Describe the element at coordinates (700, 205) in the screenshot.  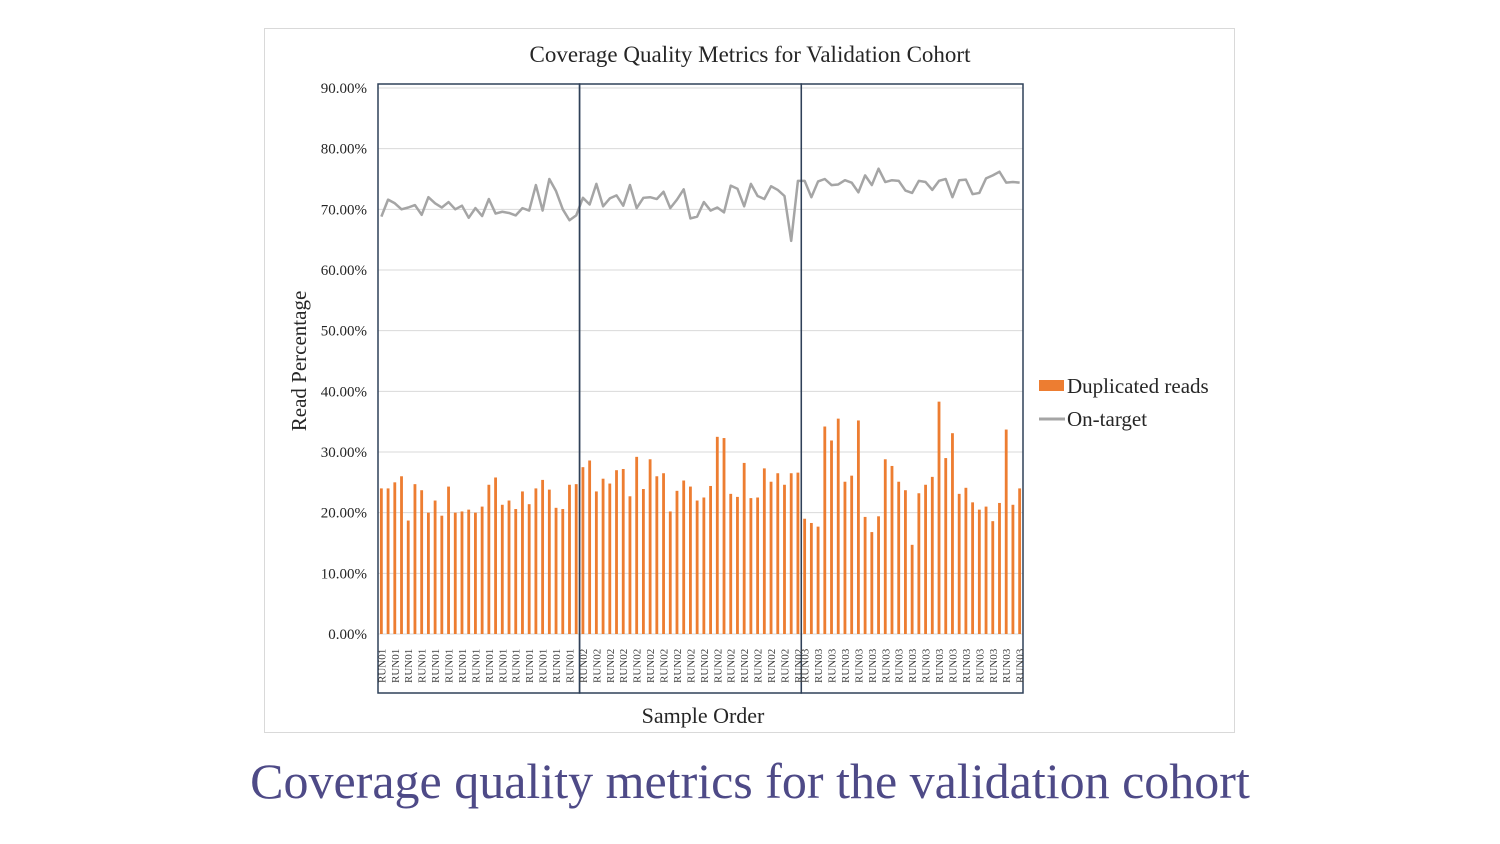
I see `on-target-line` at that location.